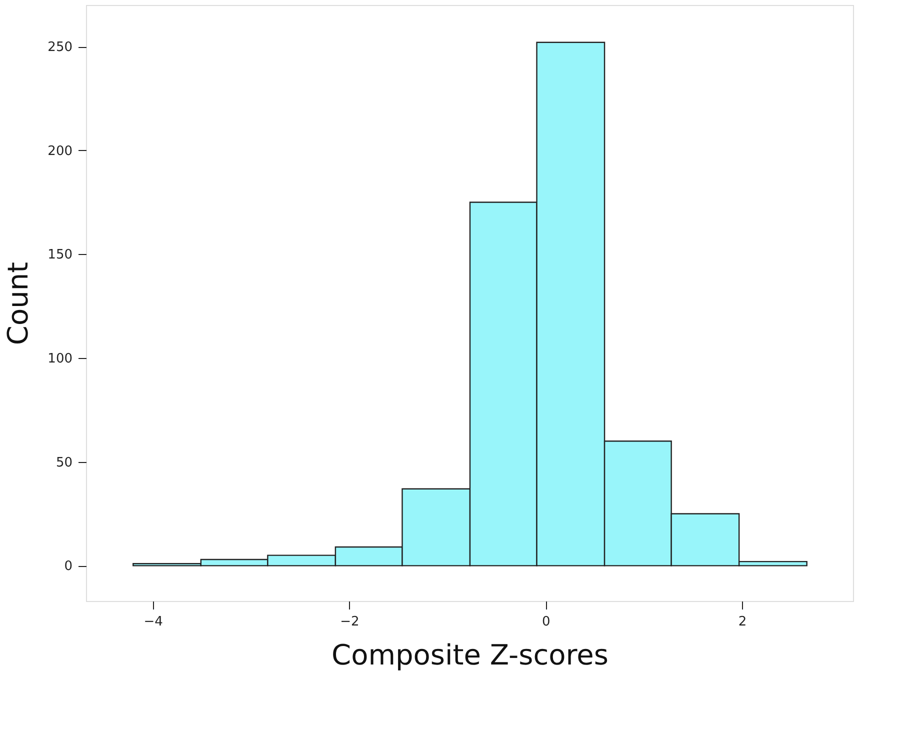 This screenshot has width=903, height=743. Describe the element at coordinates (60, 48) in the screenshot. I see `y-tick-label: 250` at that location.